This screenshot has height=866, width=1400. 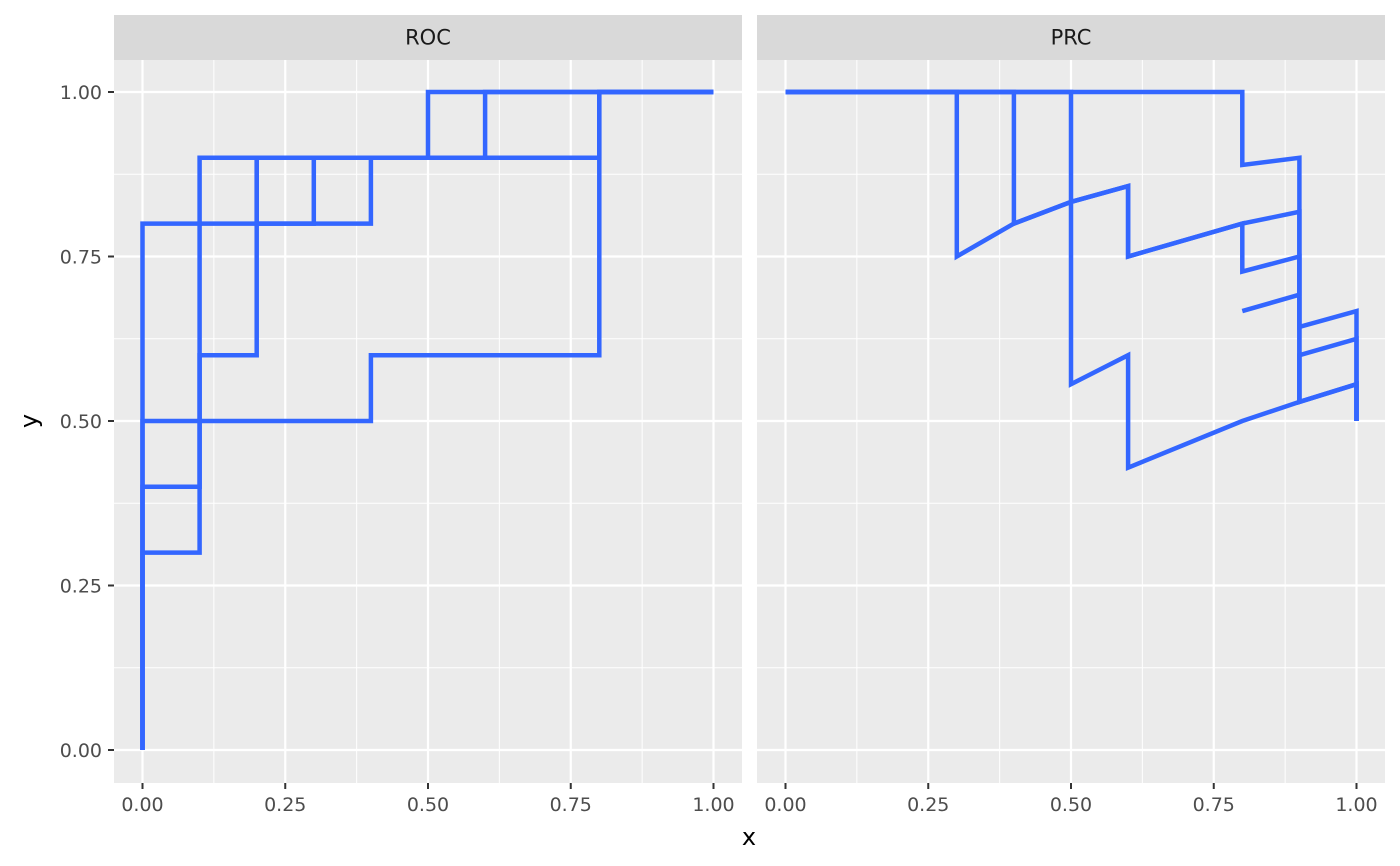 I want to click on y-tick-label: 0.50, so click(x=81, y=422).